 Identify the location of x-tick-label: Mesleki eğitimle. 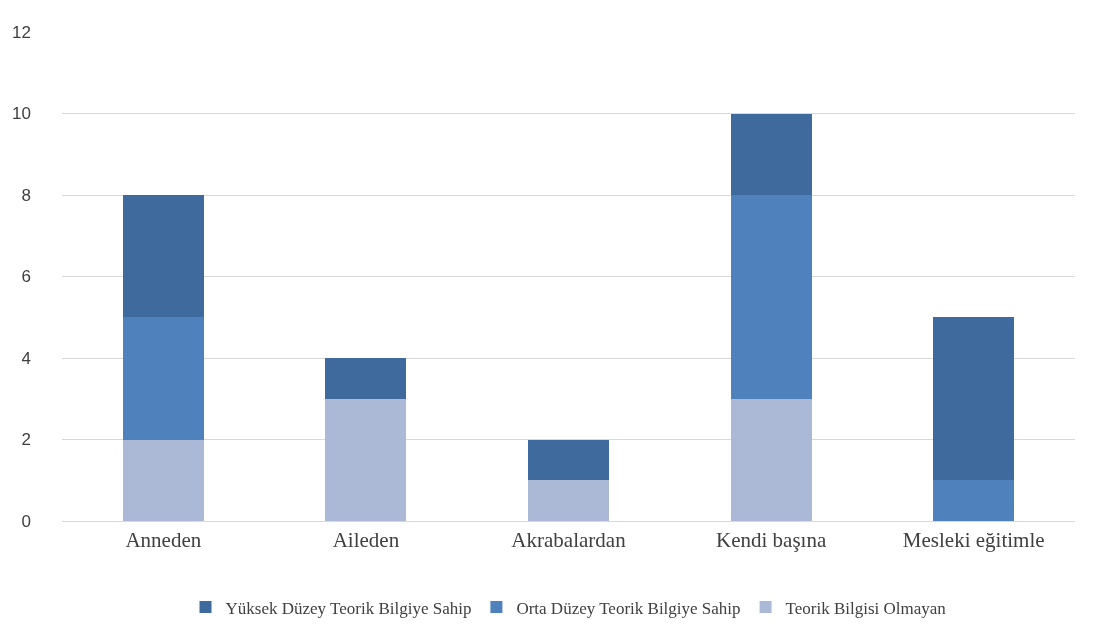
(973, 540).